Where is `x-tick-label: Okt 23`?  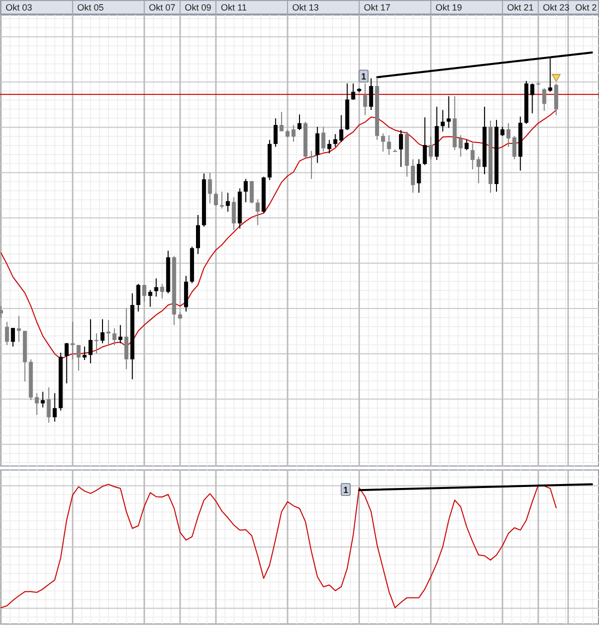
x-tick-label: Okt 23 is located at coordinates (556, 7).